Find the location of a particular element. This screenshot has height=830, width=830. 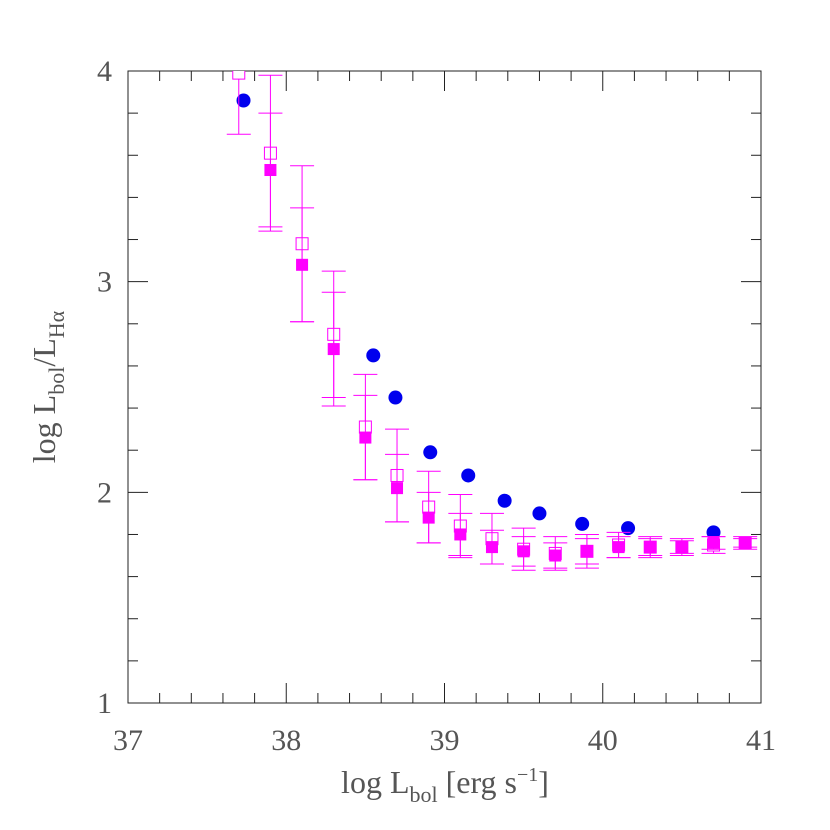

y-tick-label: 4 is located at coordinates (104, 71).